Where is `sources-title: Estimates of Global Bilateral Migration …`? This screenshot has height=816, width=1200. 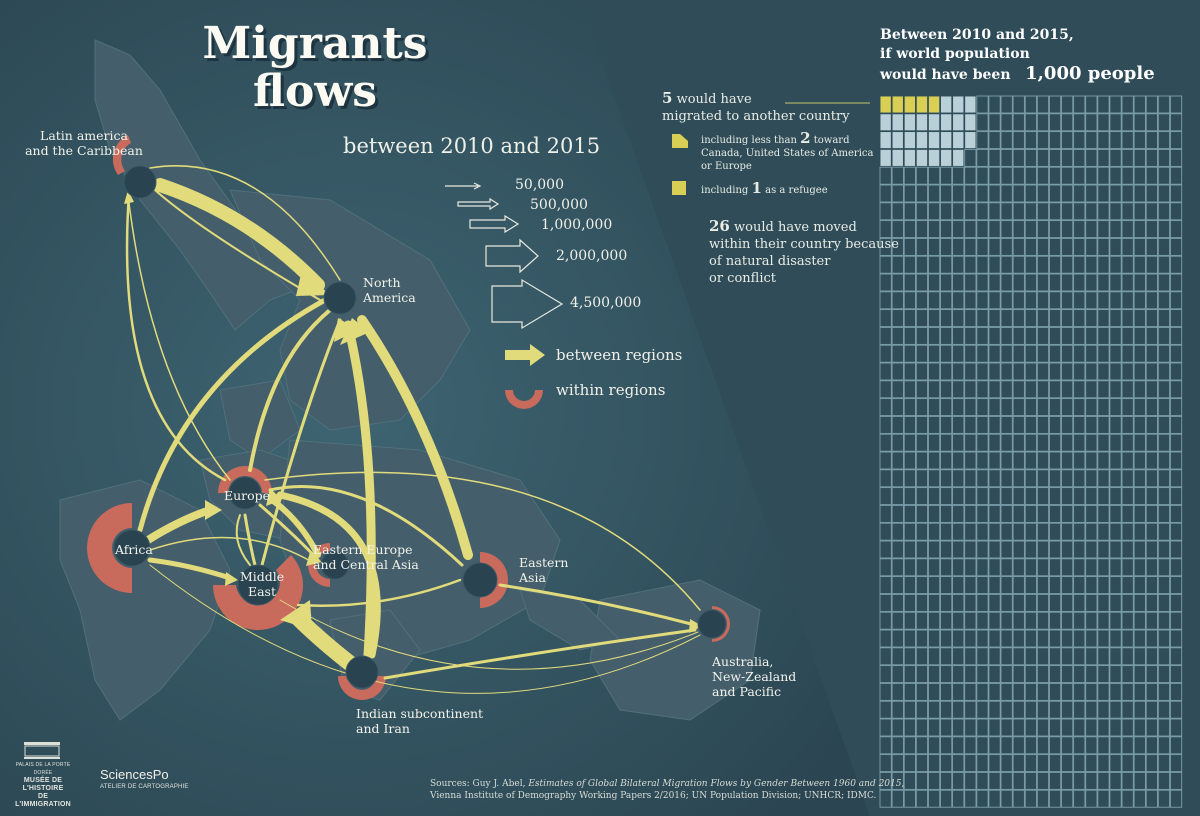
sources-title: Estimates of Global Bilateral Migration … is located at coordinates (715, 784).